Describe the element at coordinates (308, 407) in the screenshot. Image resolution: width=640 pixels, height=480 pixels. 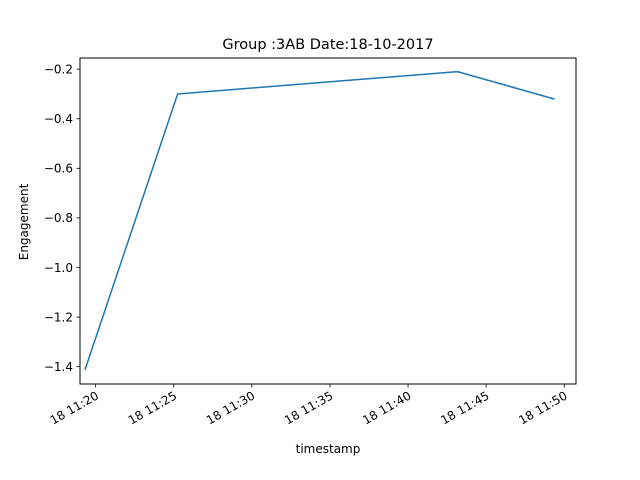
I see `x-tick-label: 18 11:35` at that location.